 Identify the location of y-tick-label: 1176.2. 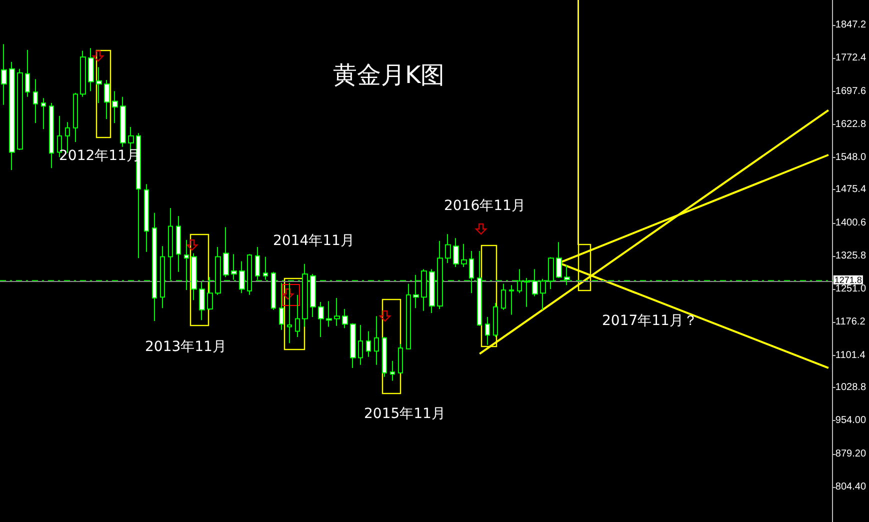
(850, 322).